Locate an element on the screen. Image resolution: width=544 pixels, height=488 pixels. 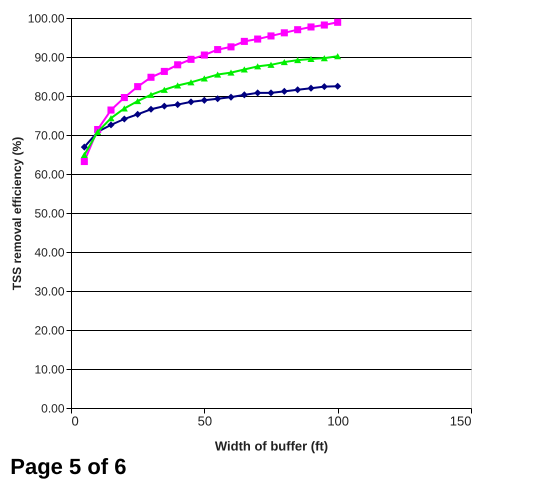
y-tick-label: 100.00 is located at coordinates (46, 19).